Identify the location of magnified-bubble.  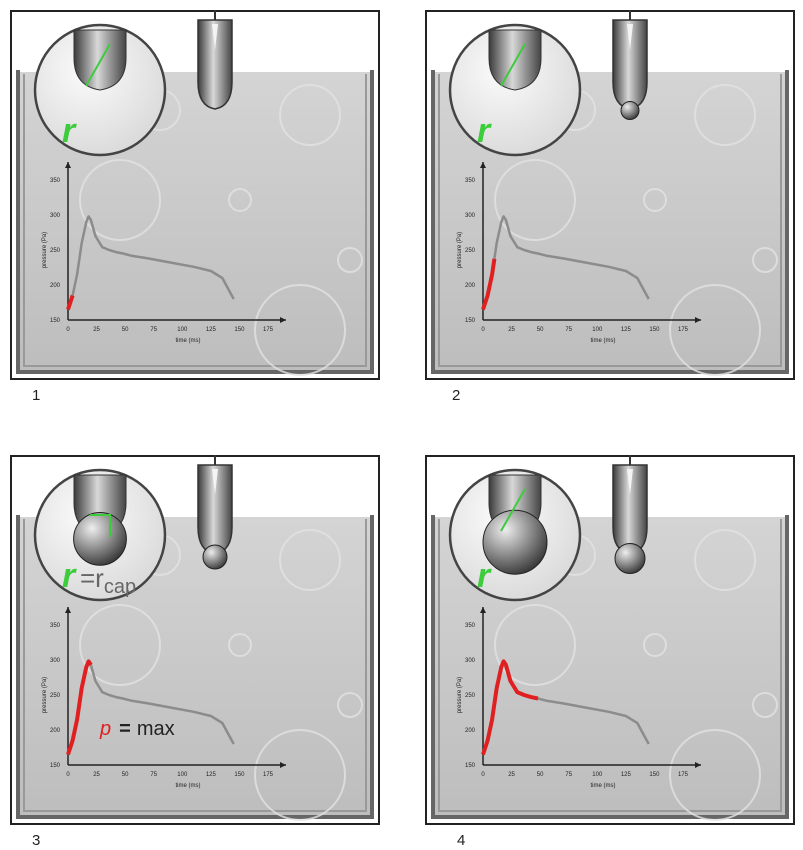
(515, 542).